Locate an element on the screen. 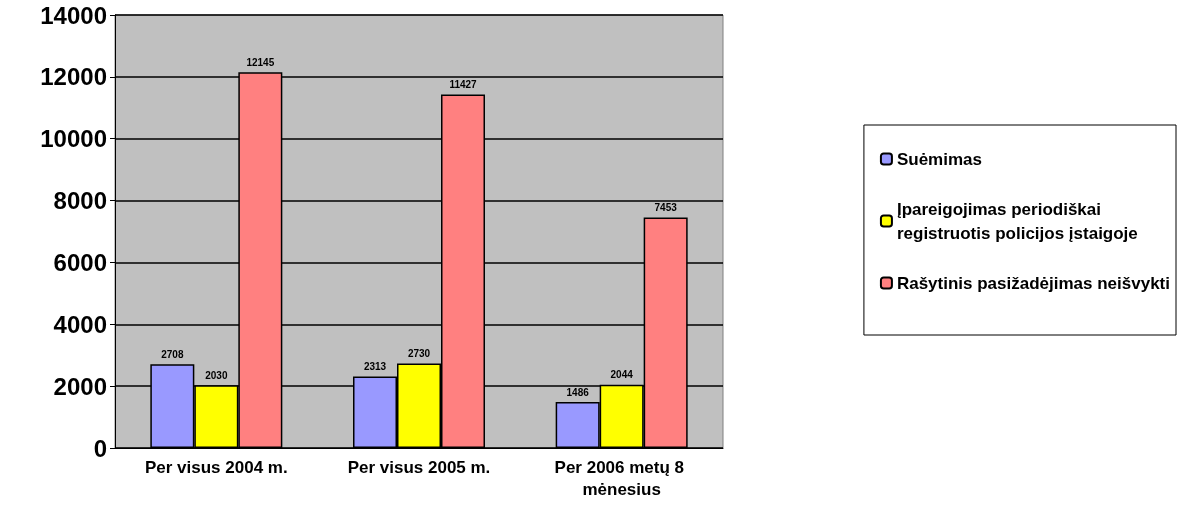  data-label: 2030 is located at coordinates (216, 375).